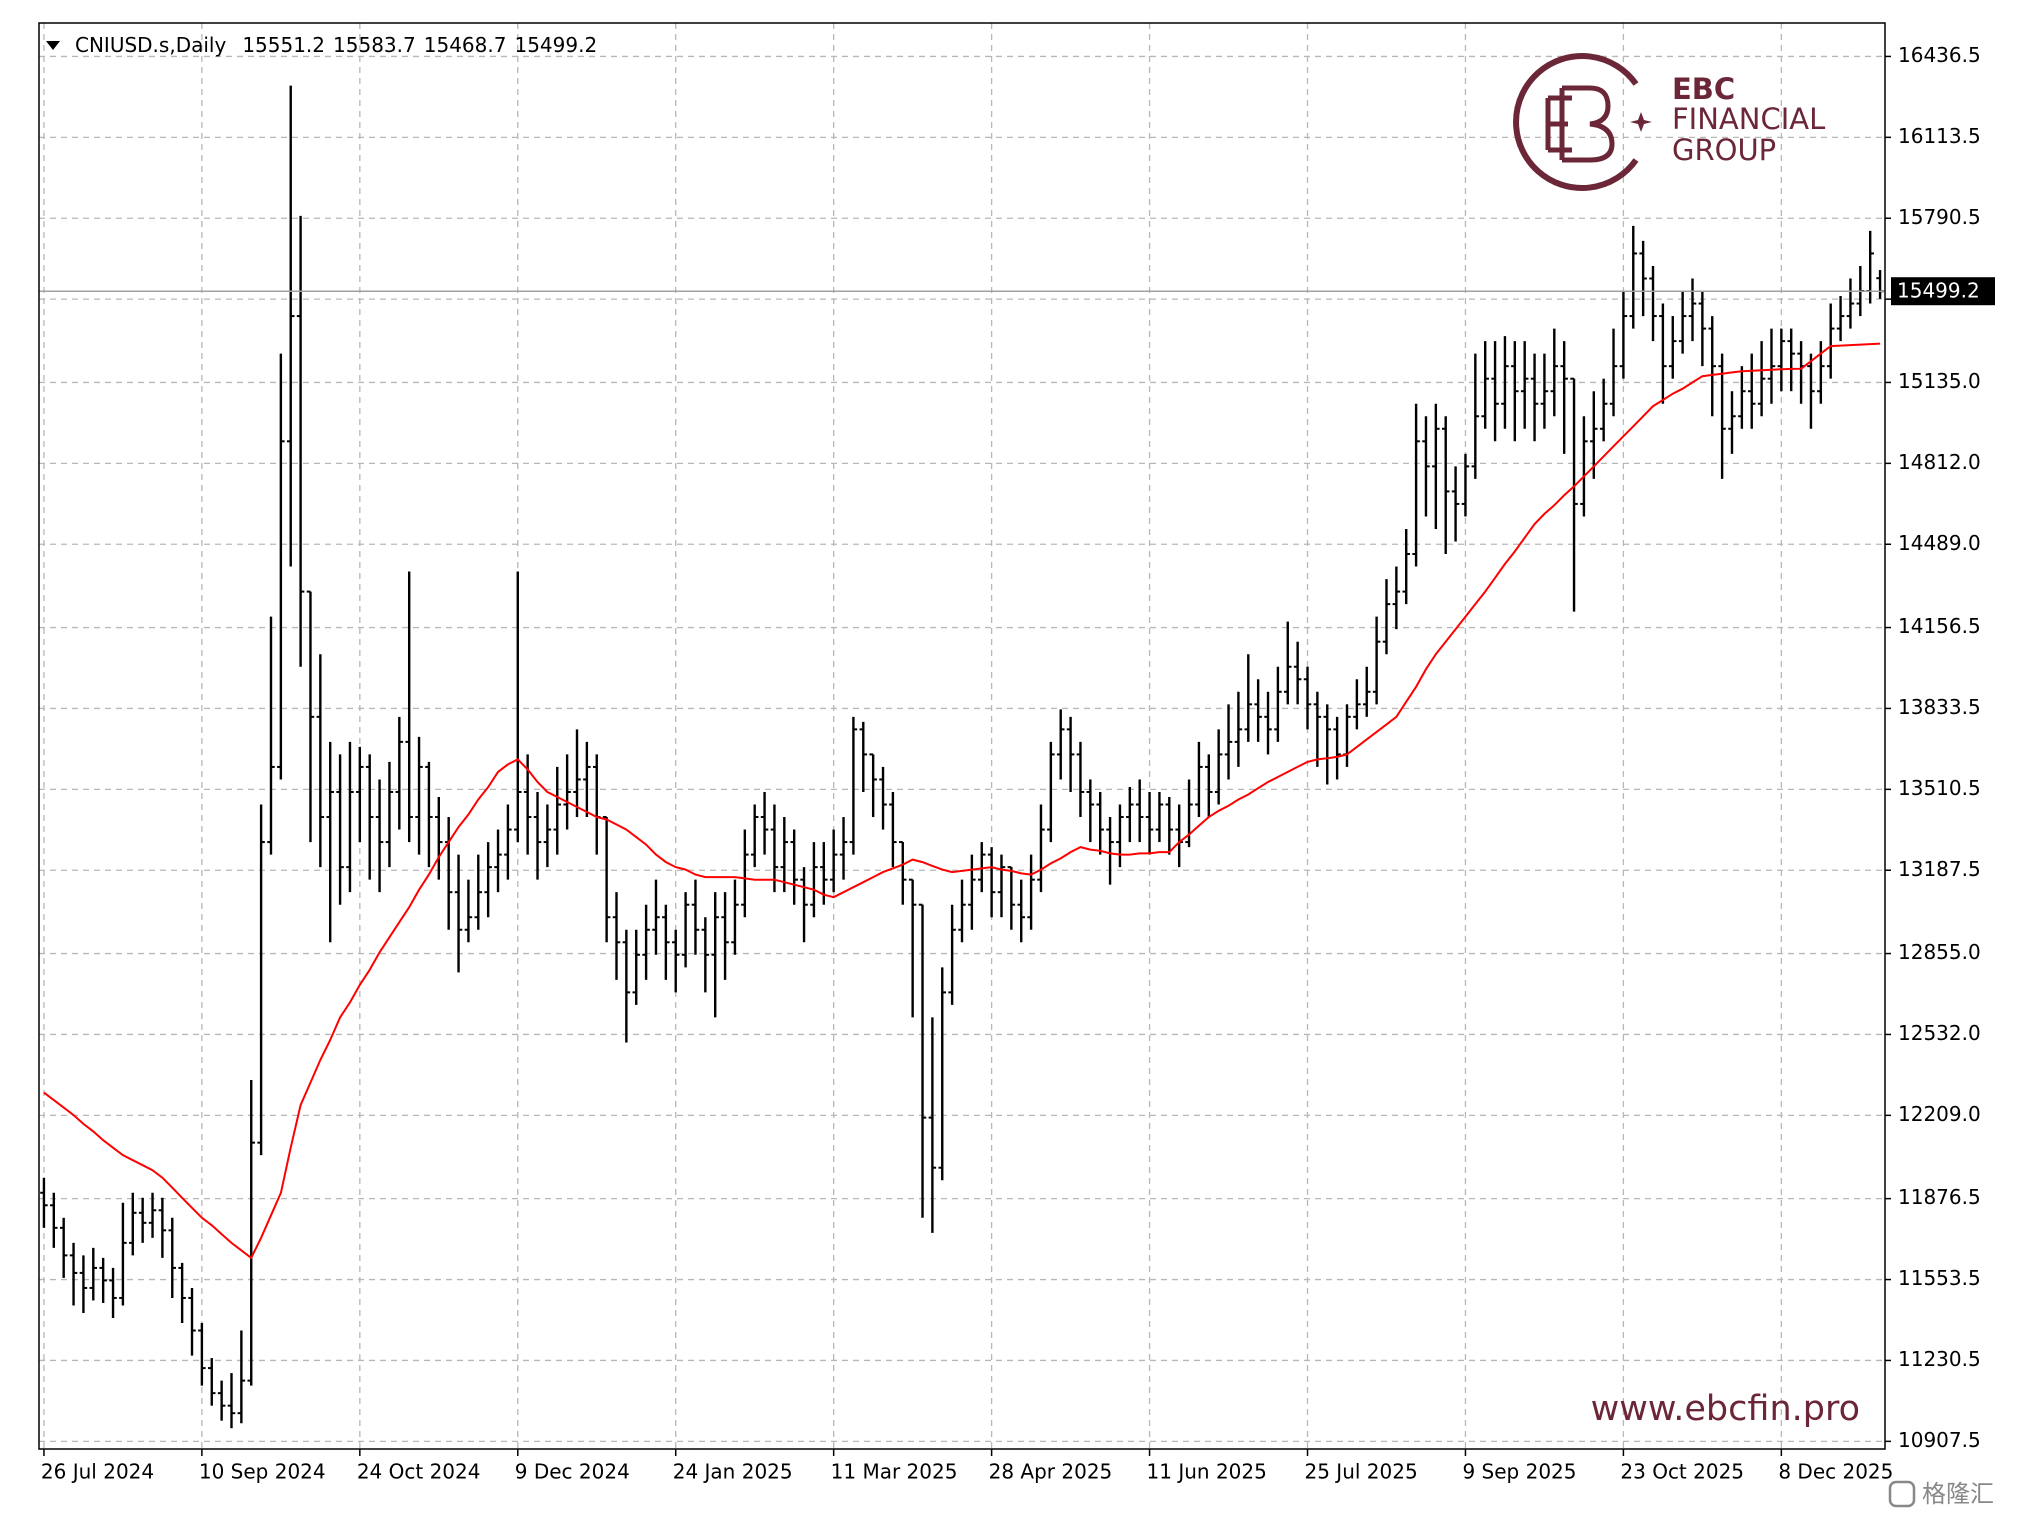 The width and height of the screenshot is (2028, 1514). Describe the element at coordinates (1939, 707) in the screenshot. I see `y-tick-label: 13833.5` at that location.